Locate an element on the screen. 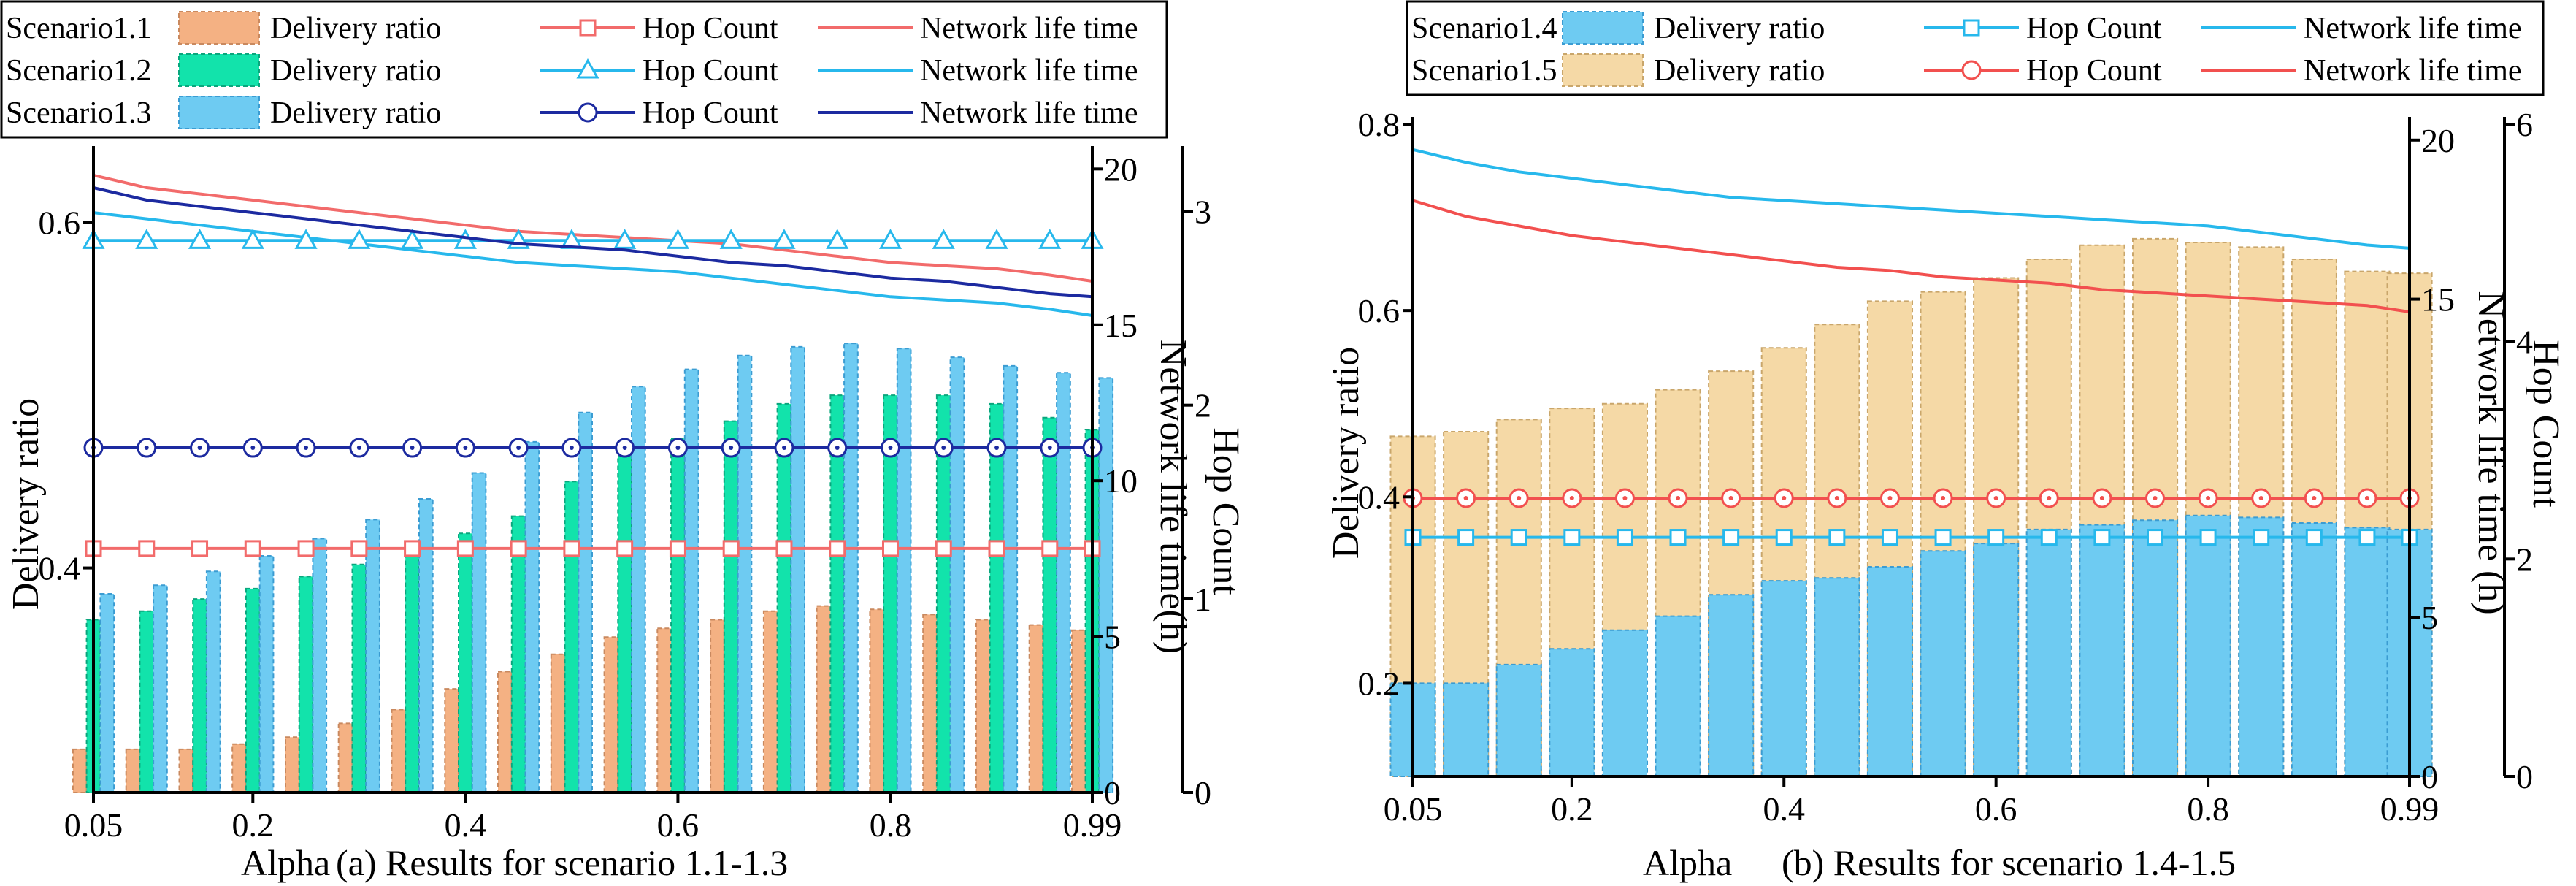 The width and height of the screenshot is (2576, 886). hop-tick-label: 4 is located at coordinates (2524, 342).